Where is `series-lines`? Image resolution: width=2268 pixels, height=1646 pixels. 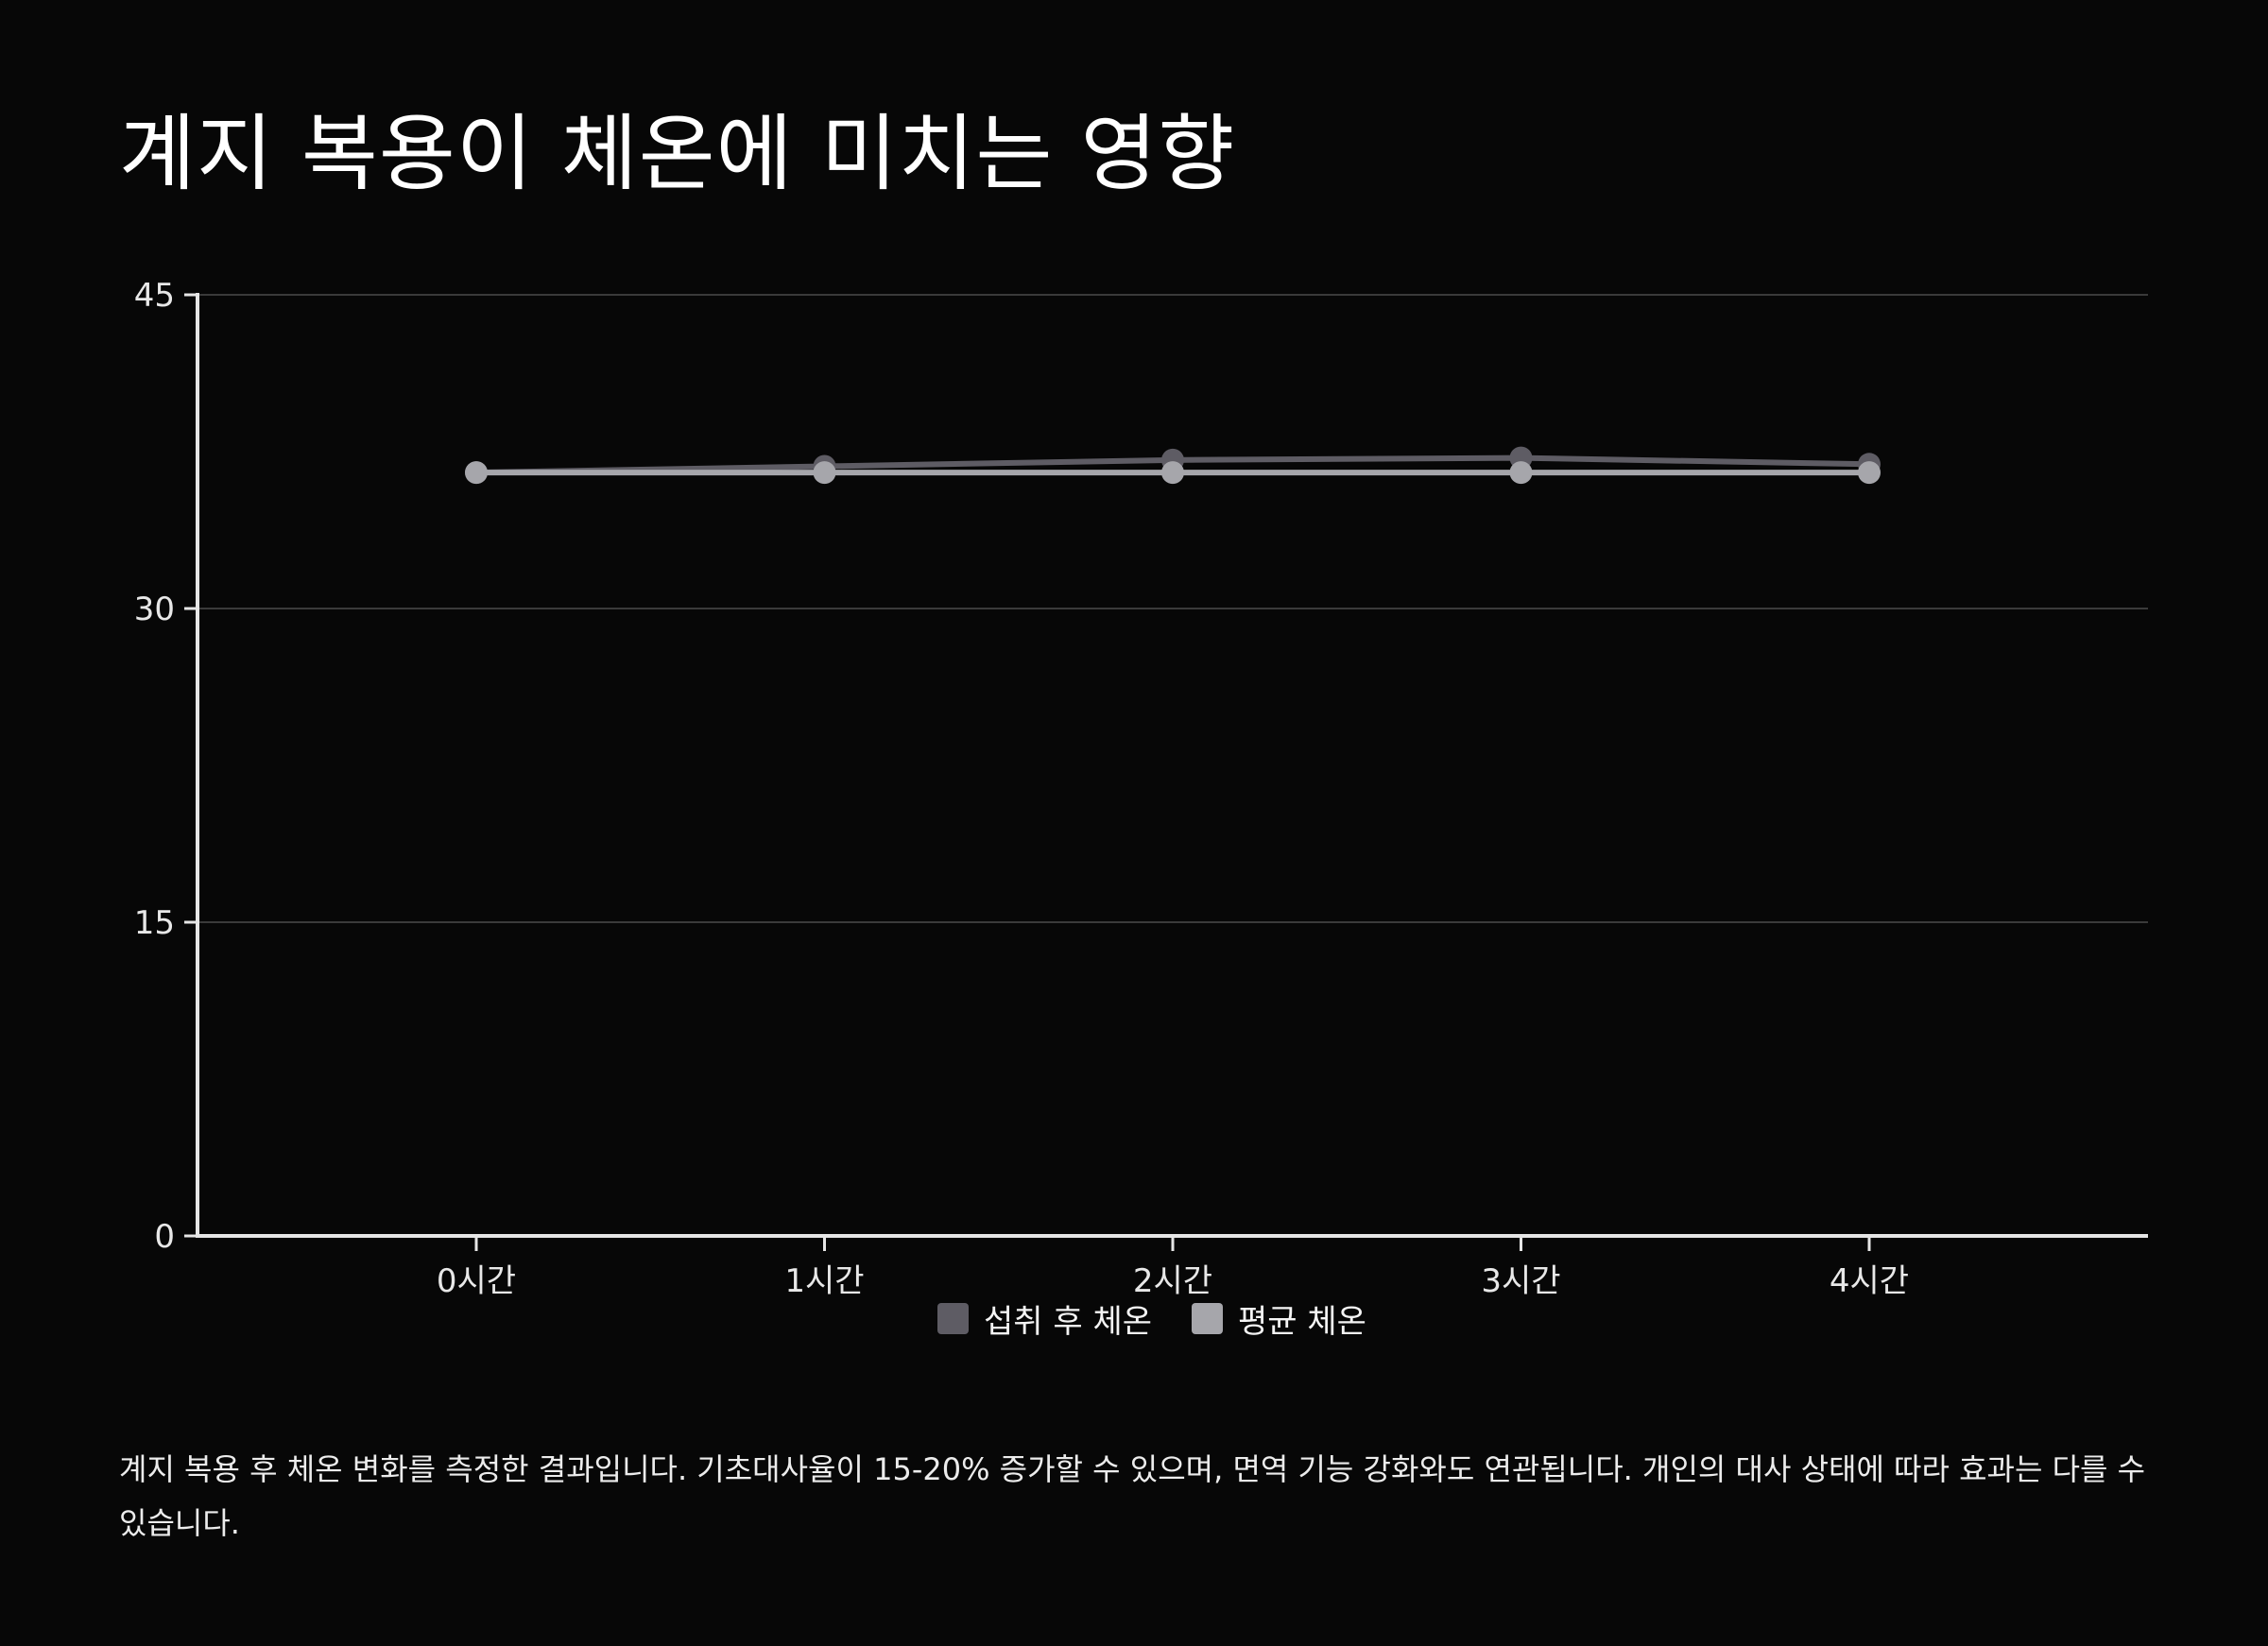 series-lines is located at coordinates (1173, 465).